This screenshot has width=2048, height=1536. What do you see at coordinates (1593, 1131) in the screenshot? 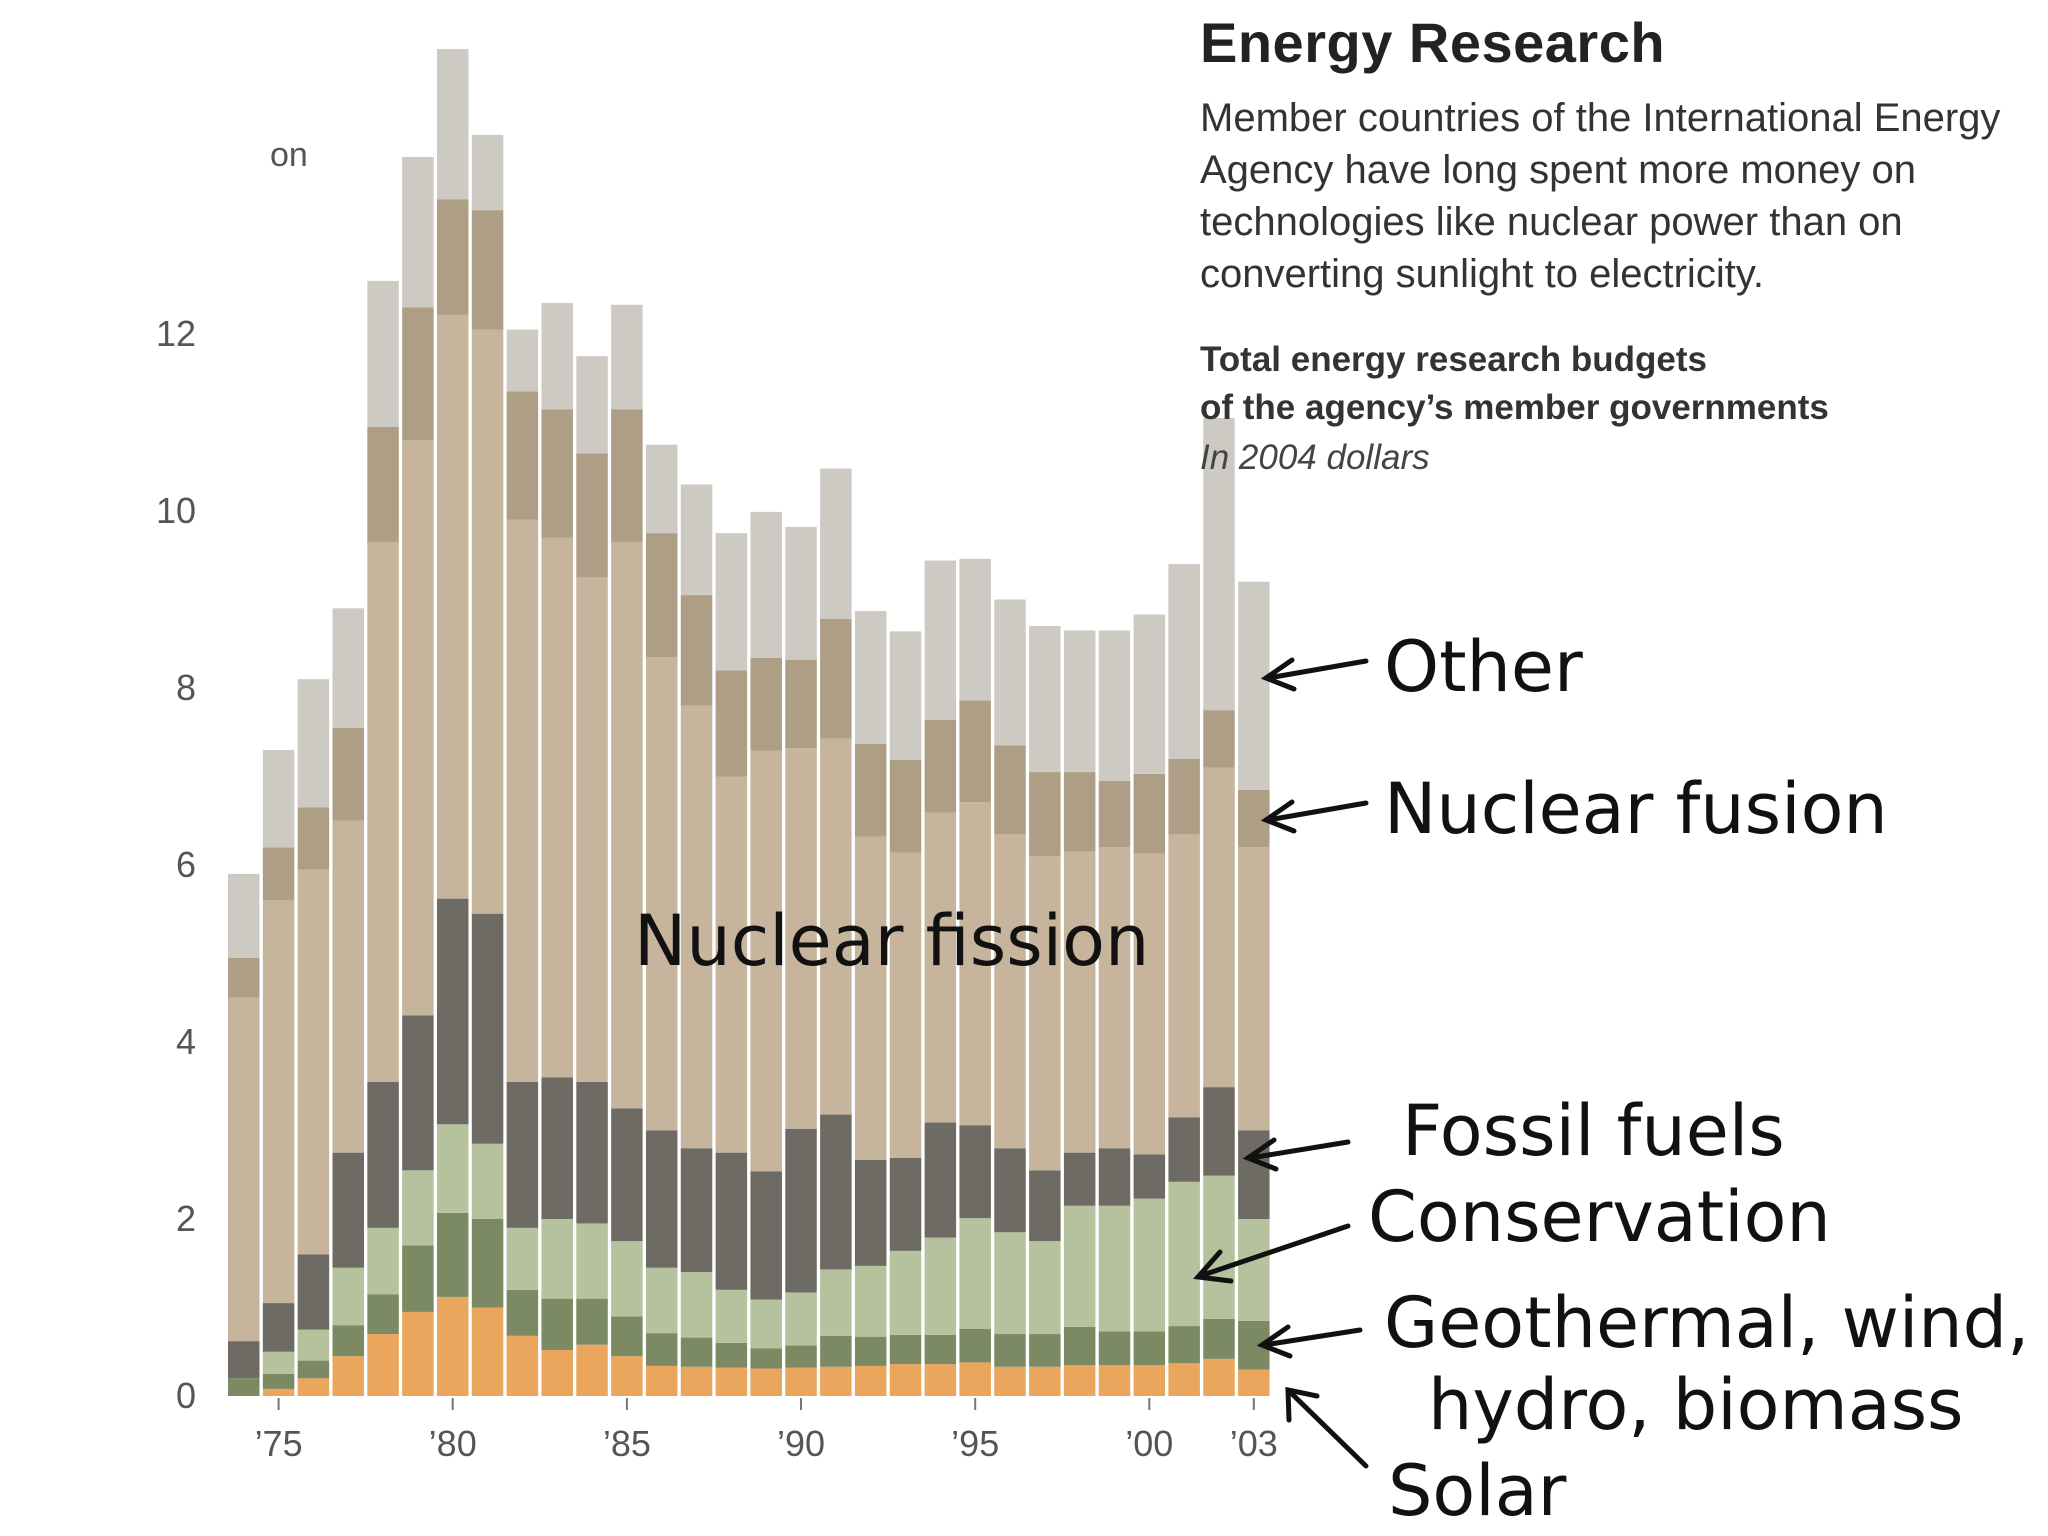
I see `label-fossil-fuels: Fossil fuels` at bounding box center [1593, 1131].